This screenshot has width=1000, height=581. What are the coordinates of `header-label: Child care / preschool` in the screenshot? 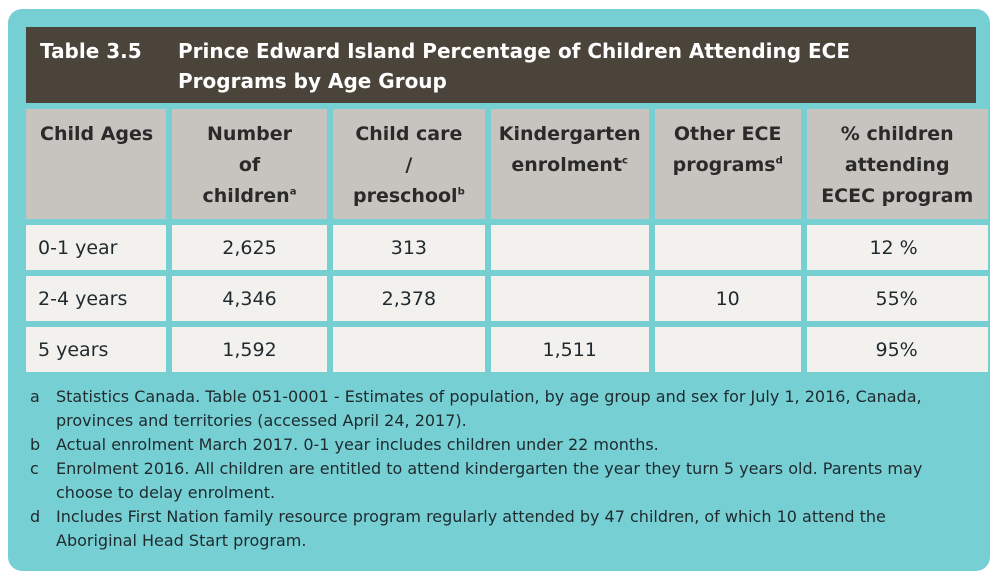 It's located at (408, 165).